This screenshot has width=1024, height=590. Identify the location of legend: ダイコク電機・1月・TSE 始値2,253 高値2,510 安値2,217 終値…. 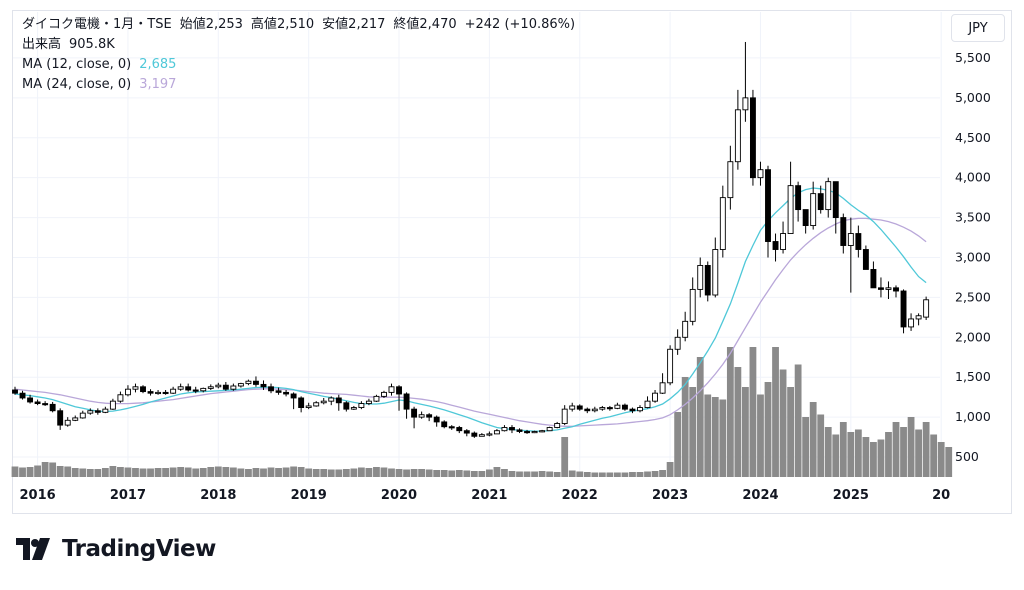
(298, 55).